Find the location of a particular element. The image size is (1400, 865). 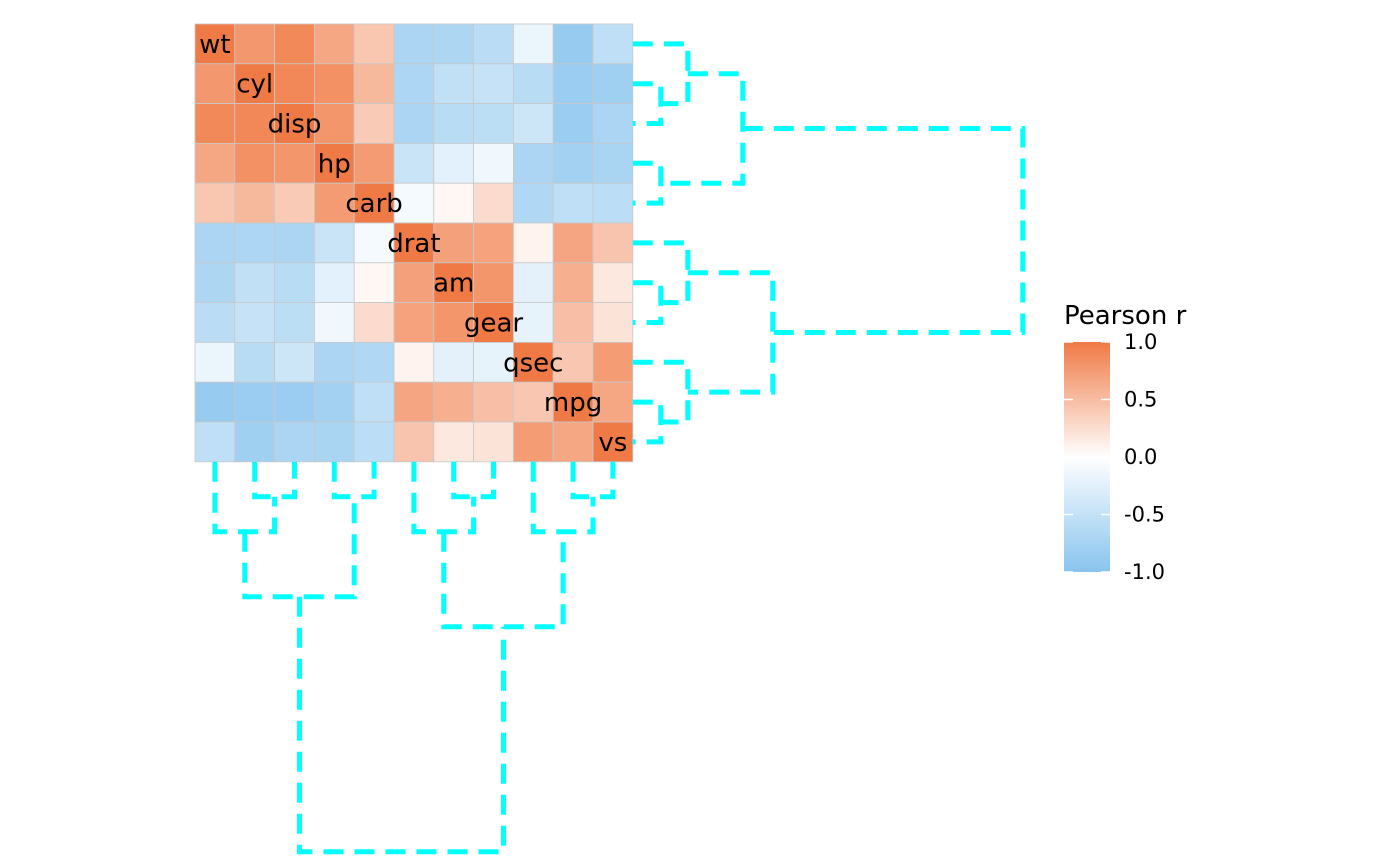

heatmap-cell-carb-cyl is located at coordinates (255, 203).